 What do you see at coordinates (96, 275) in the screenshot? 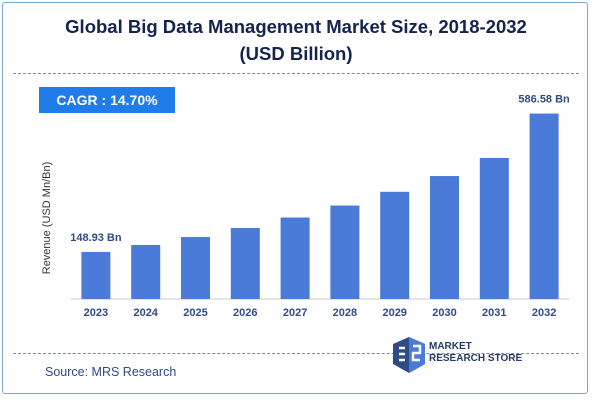
I see `bar-2023` at bounding box center [96, 275].